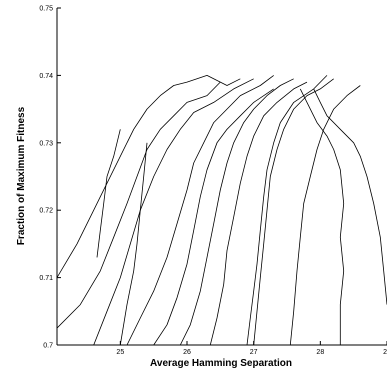 This screenshot has width=387, height=373. I want to click on x-tick-label: 25, so click(120, 352).